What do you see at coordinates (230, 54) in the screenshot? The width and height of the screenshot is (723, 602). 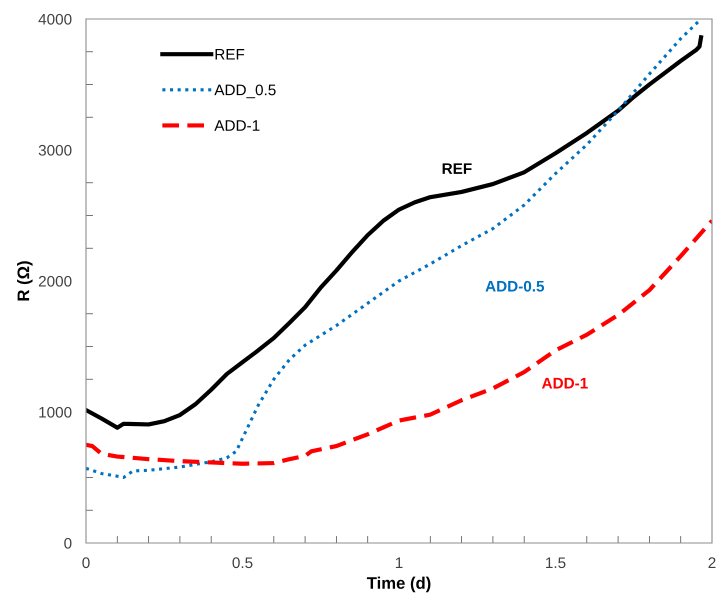 I see `legend-label: REF` at bounding box center [230, 54].